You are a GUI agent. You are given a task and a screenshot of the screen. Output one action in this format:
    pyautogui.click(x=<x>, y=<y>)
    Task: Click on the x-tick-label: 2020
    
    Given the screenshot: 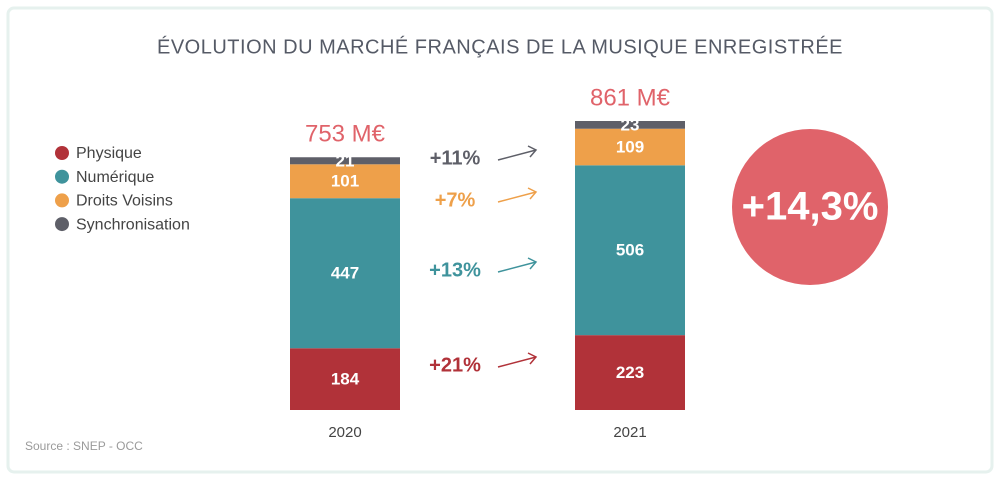 What is the action you would take?
    pyautogui.click(x=344, y=432)
    